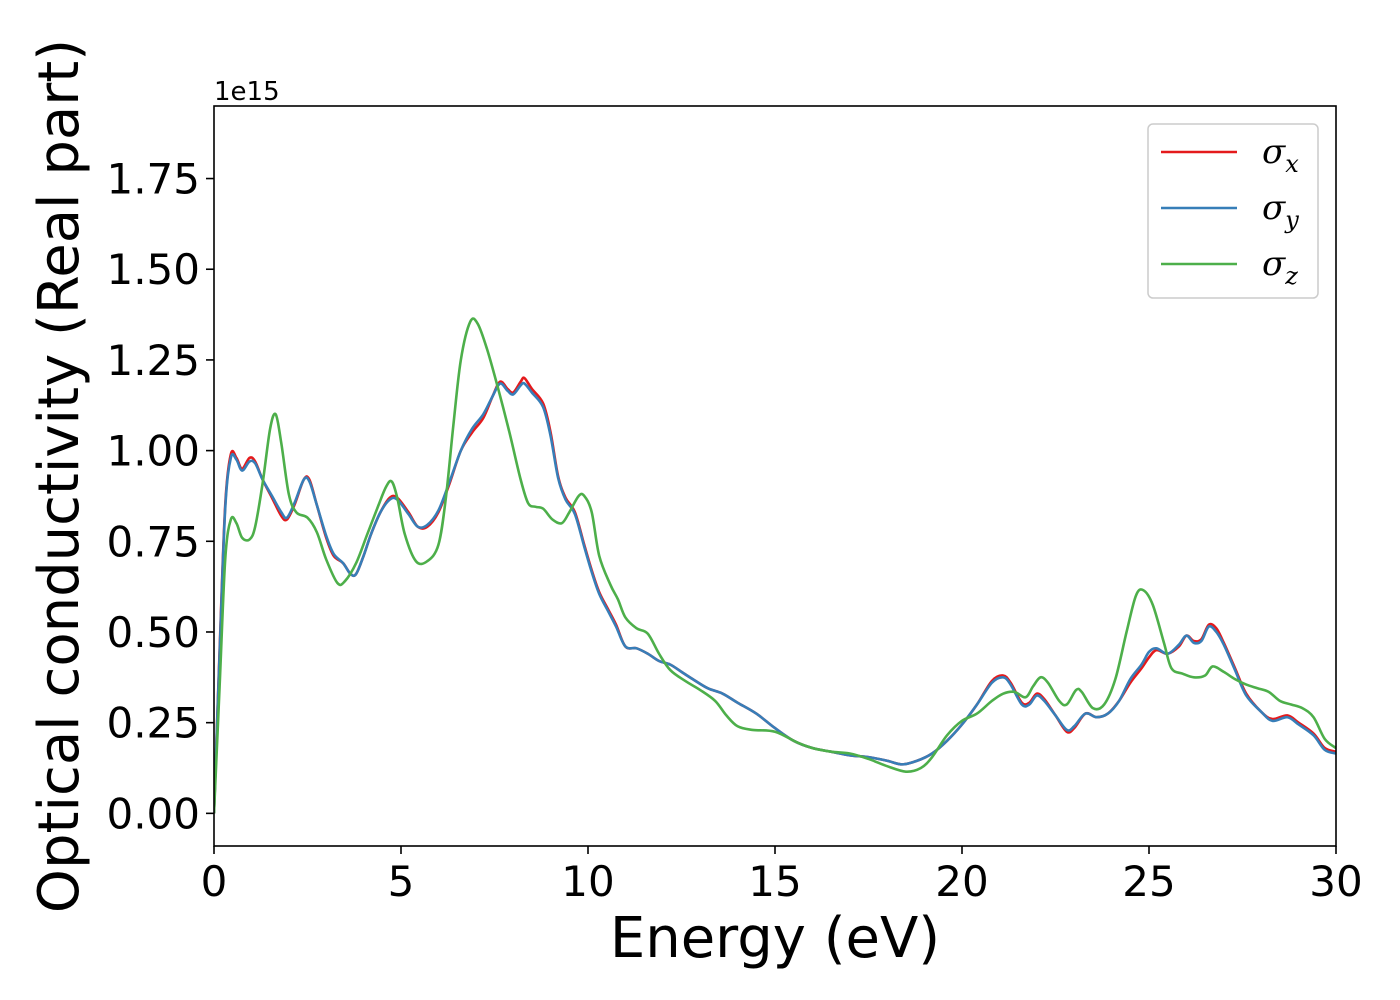  What do you see at coordinates (160, 496) in the screenshot?
I see `y-axis: 0.00 0.25 0.50 0.75 1.00 1.25 1.50 1.75` at bounding box center [160, 496].